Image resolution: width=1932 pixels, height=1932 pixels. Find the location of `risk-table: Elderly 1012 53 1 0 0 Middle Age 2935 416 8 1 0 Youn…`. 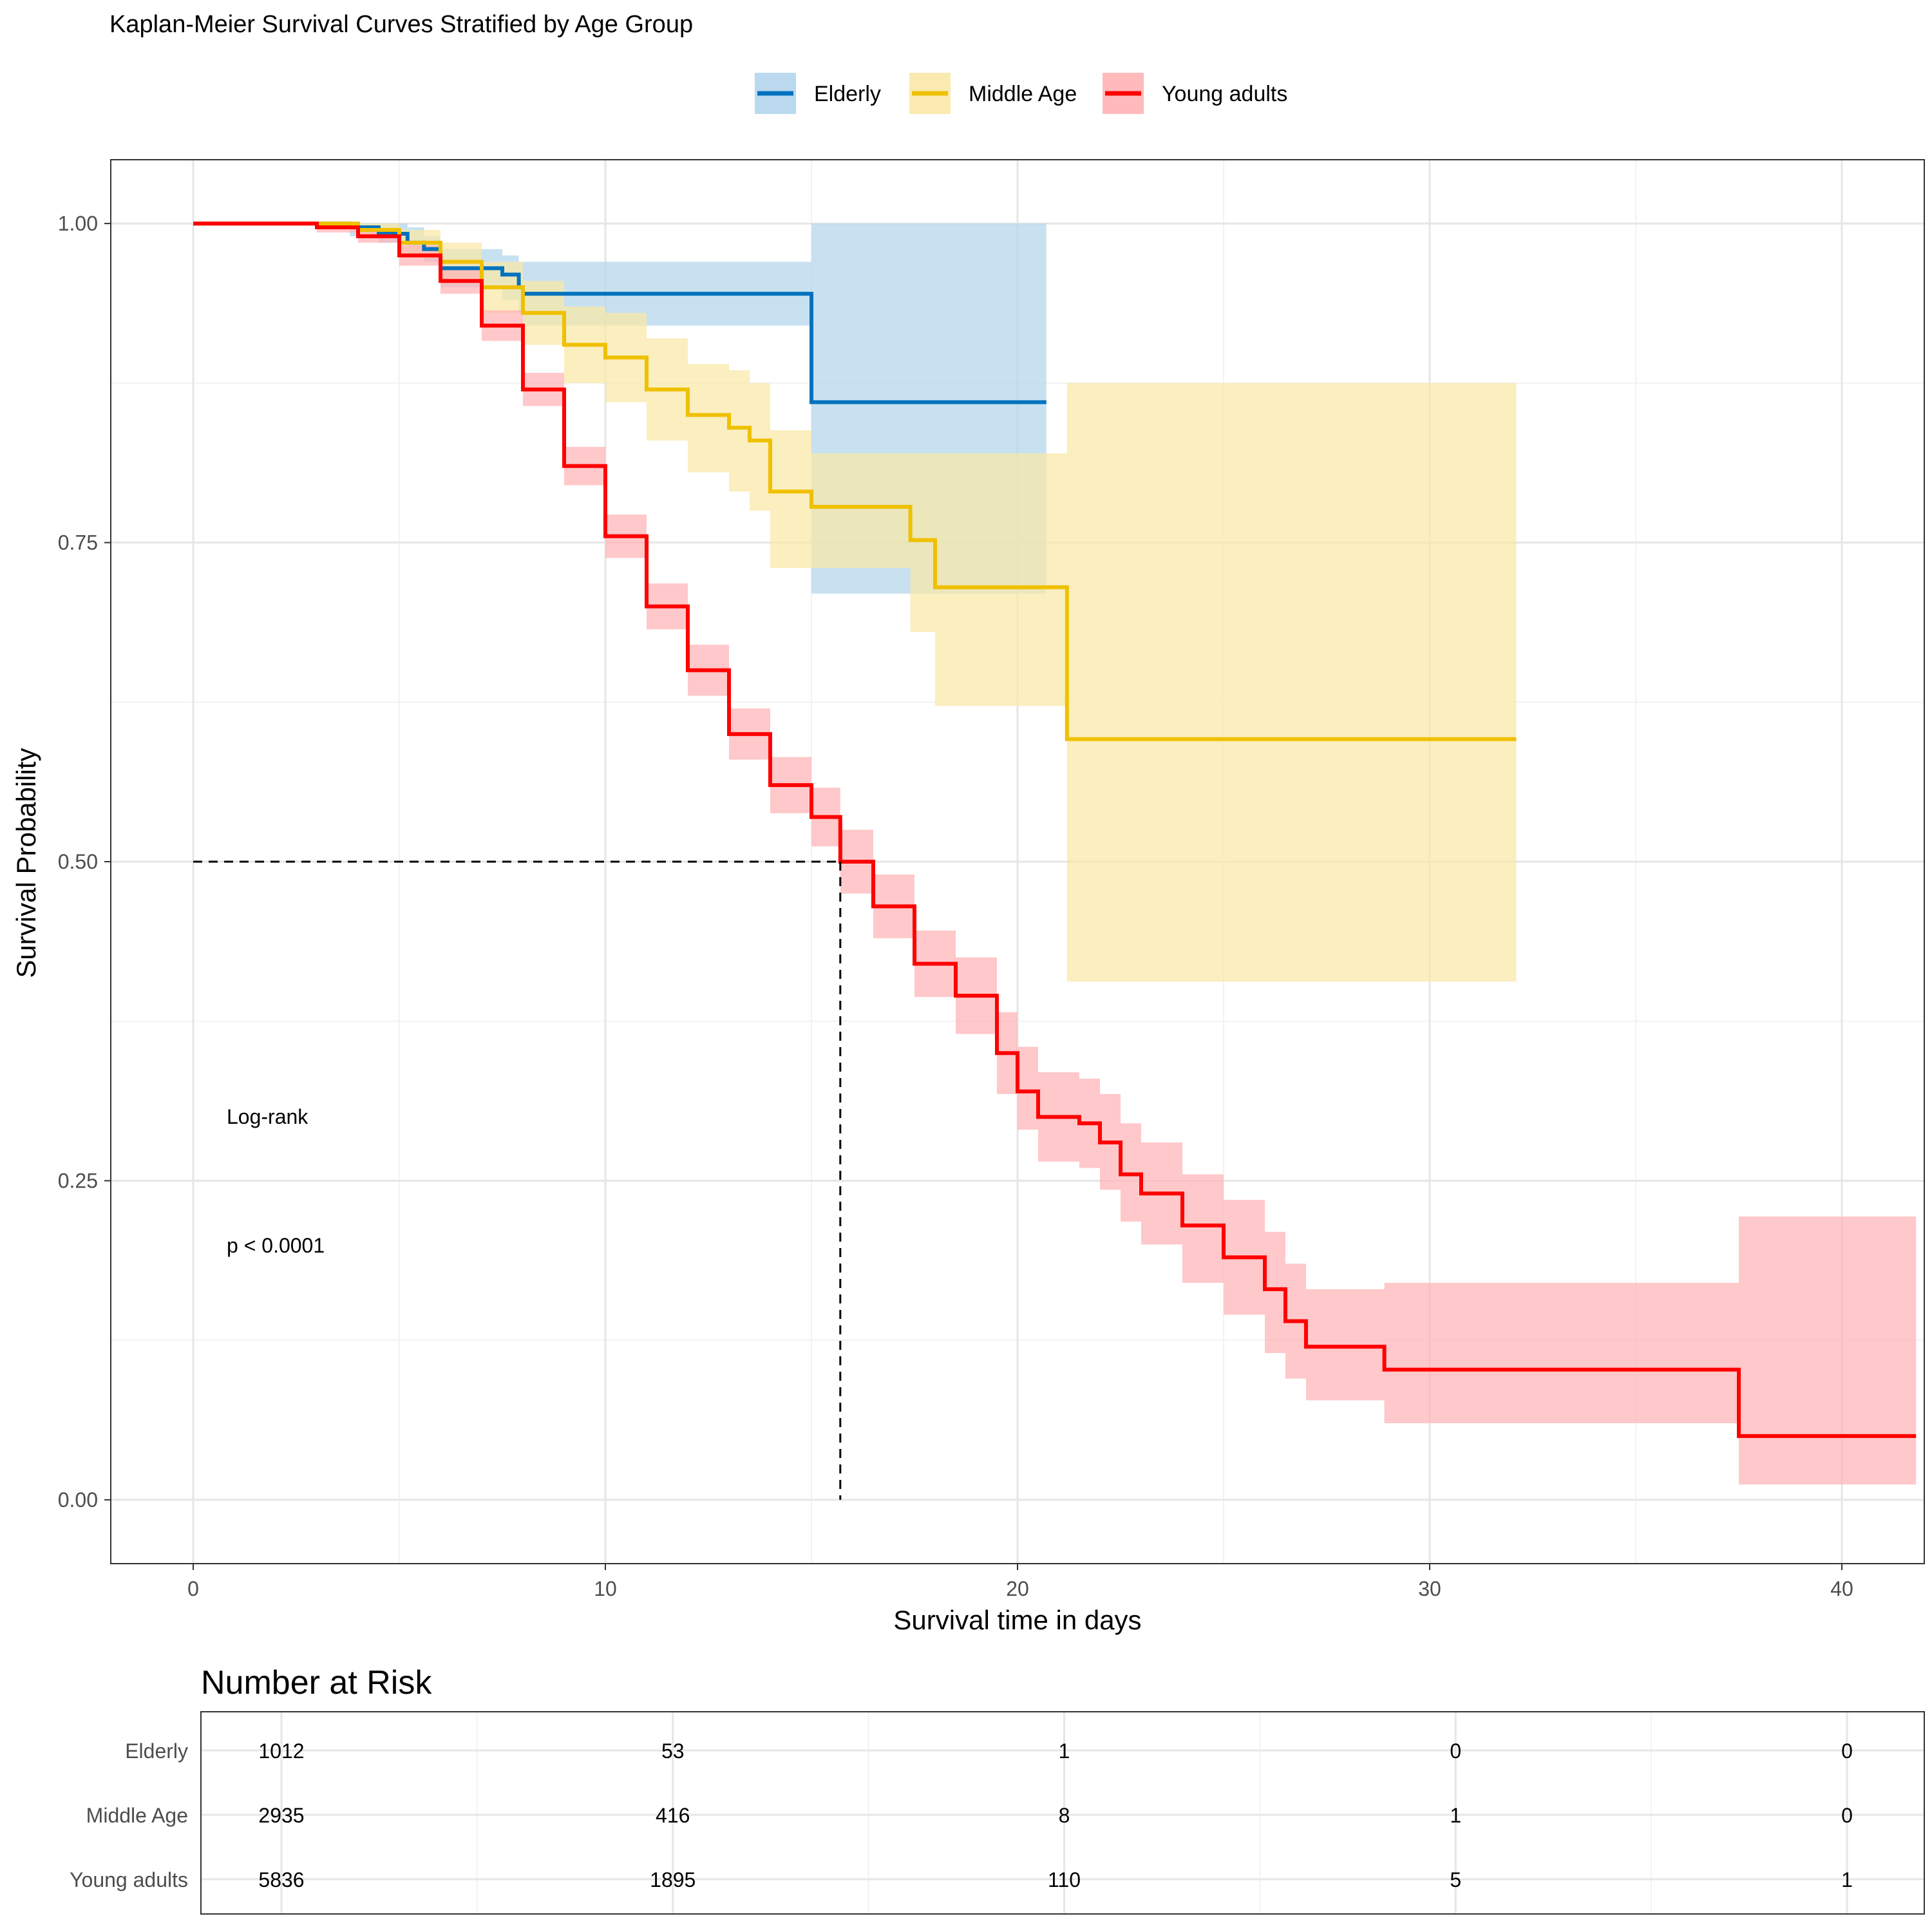

risk-table: Elderly 1012 53 1 0 0 Middle Age 2935 416 8 1 0 Youn… is located at coordinates (998, 1813).